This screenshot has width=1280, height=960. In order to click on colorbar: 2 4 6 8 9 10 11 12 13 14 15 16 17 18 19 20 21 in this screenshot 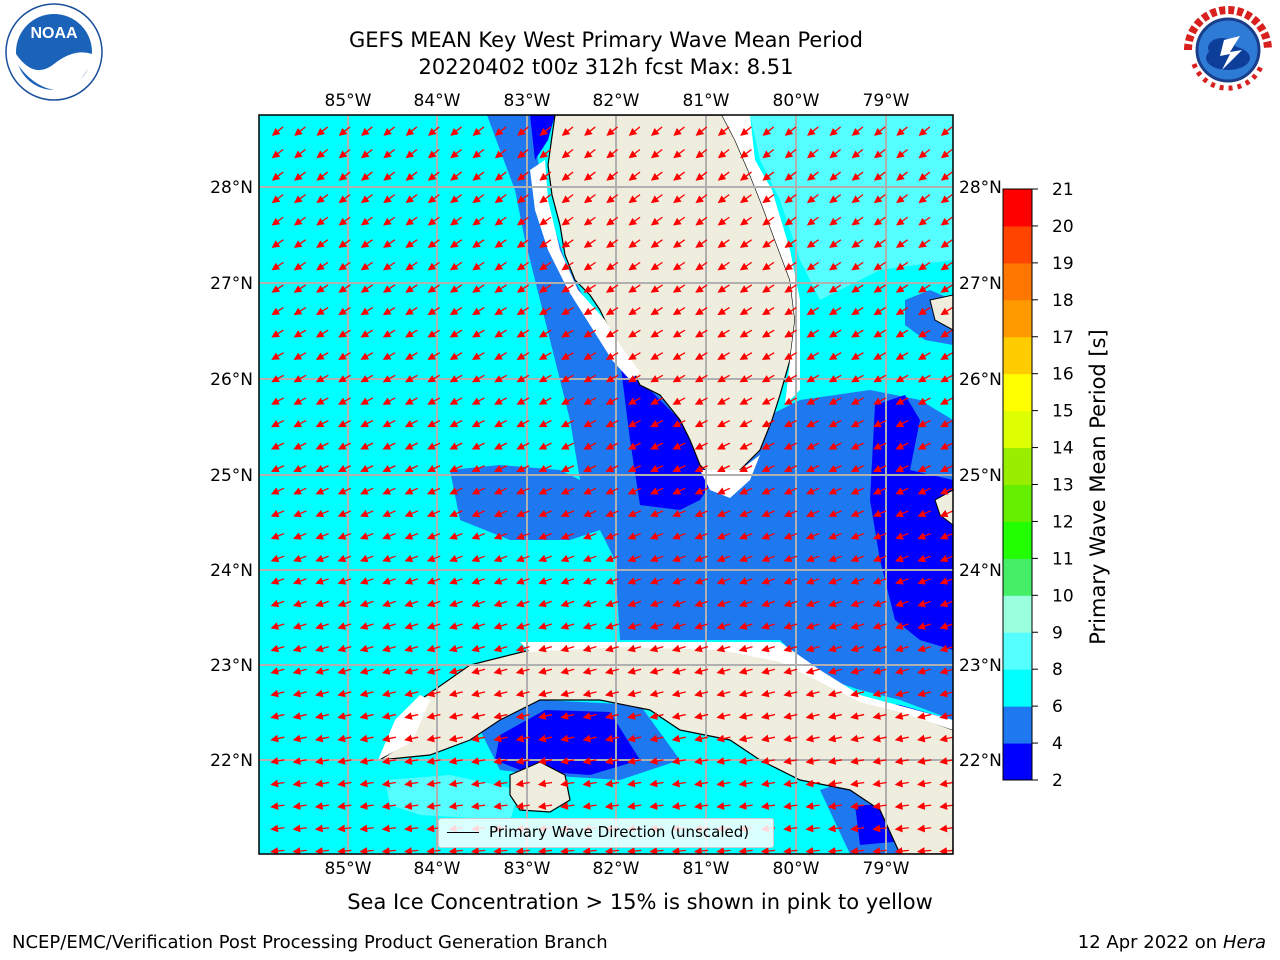, I will do `click(1038, 485)`.